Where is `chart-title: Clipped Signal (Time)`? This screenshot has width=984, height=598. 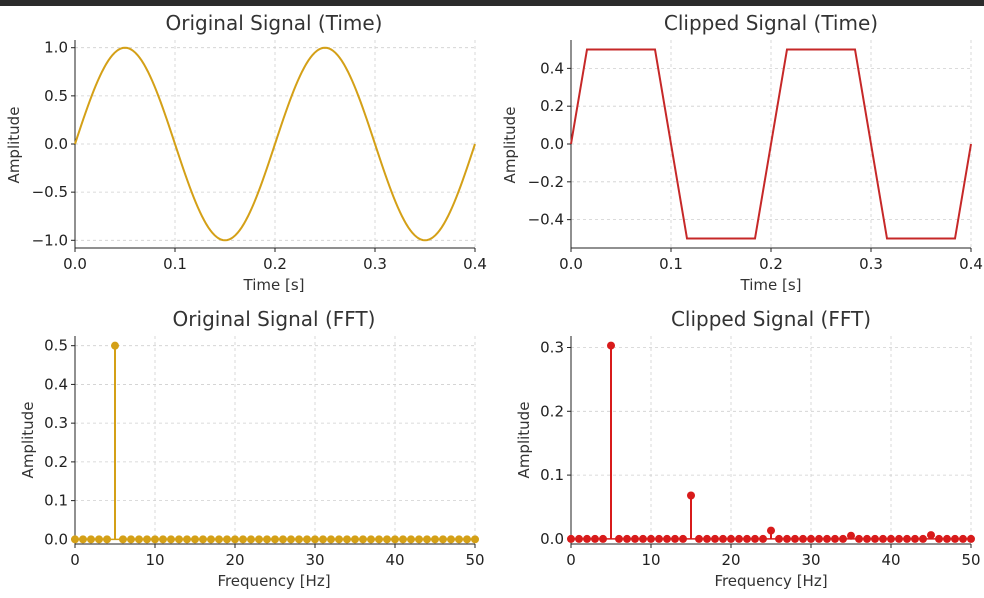 chart-title: Clipped Signal (Time) is located at coordinates (771, 23).